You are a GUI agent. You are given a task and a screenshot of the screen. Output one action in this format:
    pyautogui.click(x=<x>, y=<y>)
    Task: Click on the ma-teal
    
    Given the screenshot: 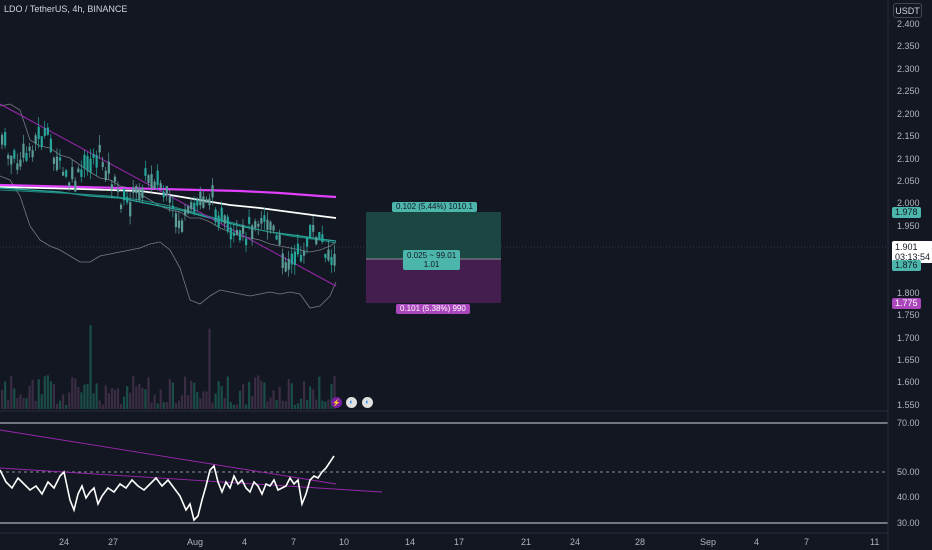 What is the action you would take?
    pyautogui.click(x=168, y=214)
    